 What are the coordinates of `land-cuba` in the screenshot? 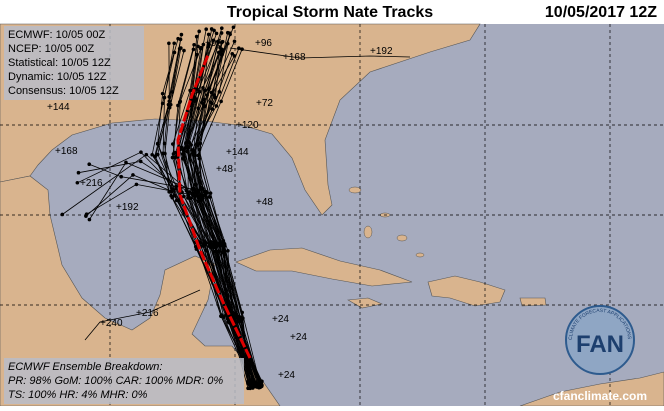 It's located at (324, 267).